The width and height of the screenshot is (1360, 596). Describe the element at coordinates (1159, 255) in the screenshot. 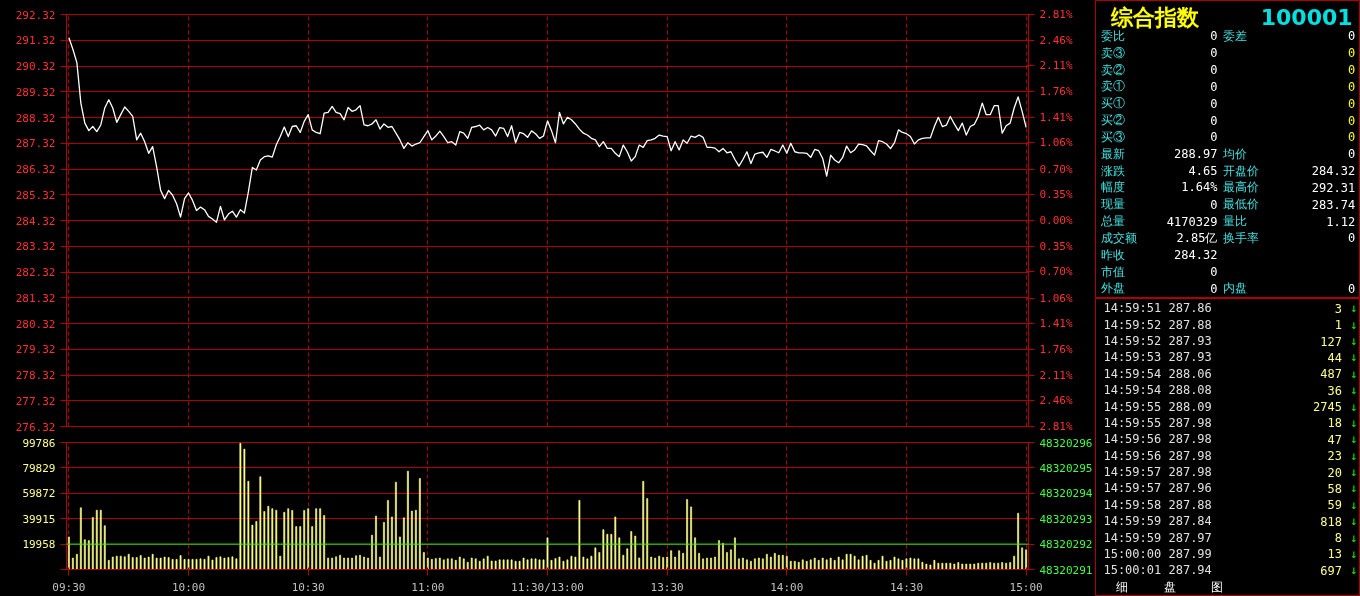

I see `text: 昨收 284.32` at that location.